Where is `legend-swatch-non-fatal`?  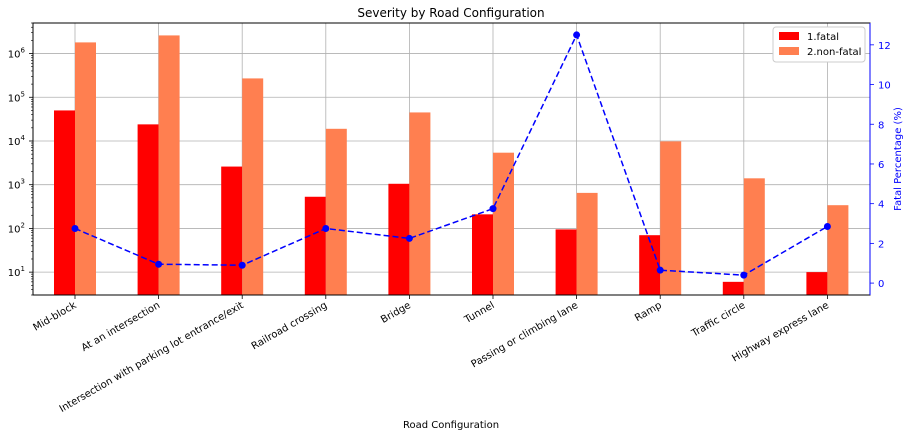 legend-swatch-non-fatal is located at coordinates (789, 51).